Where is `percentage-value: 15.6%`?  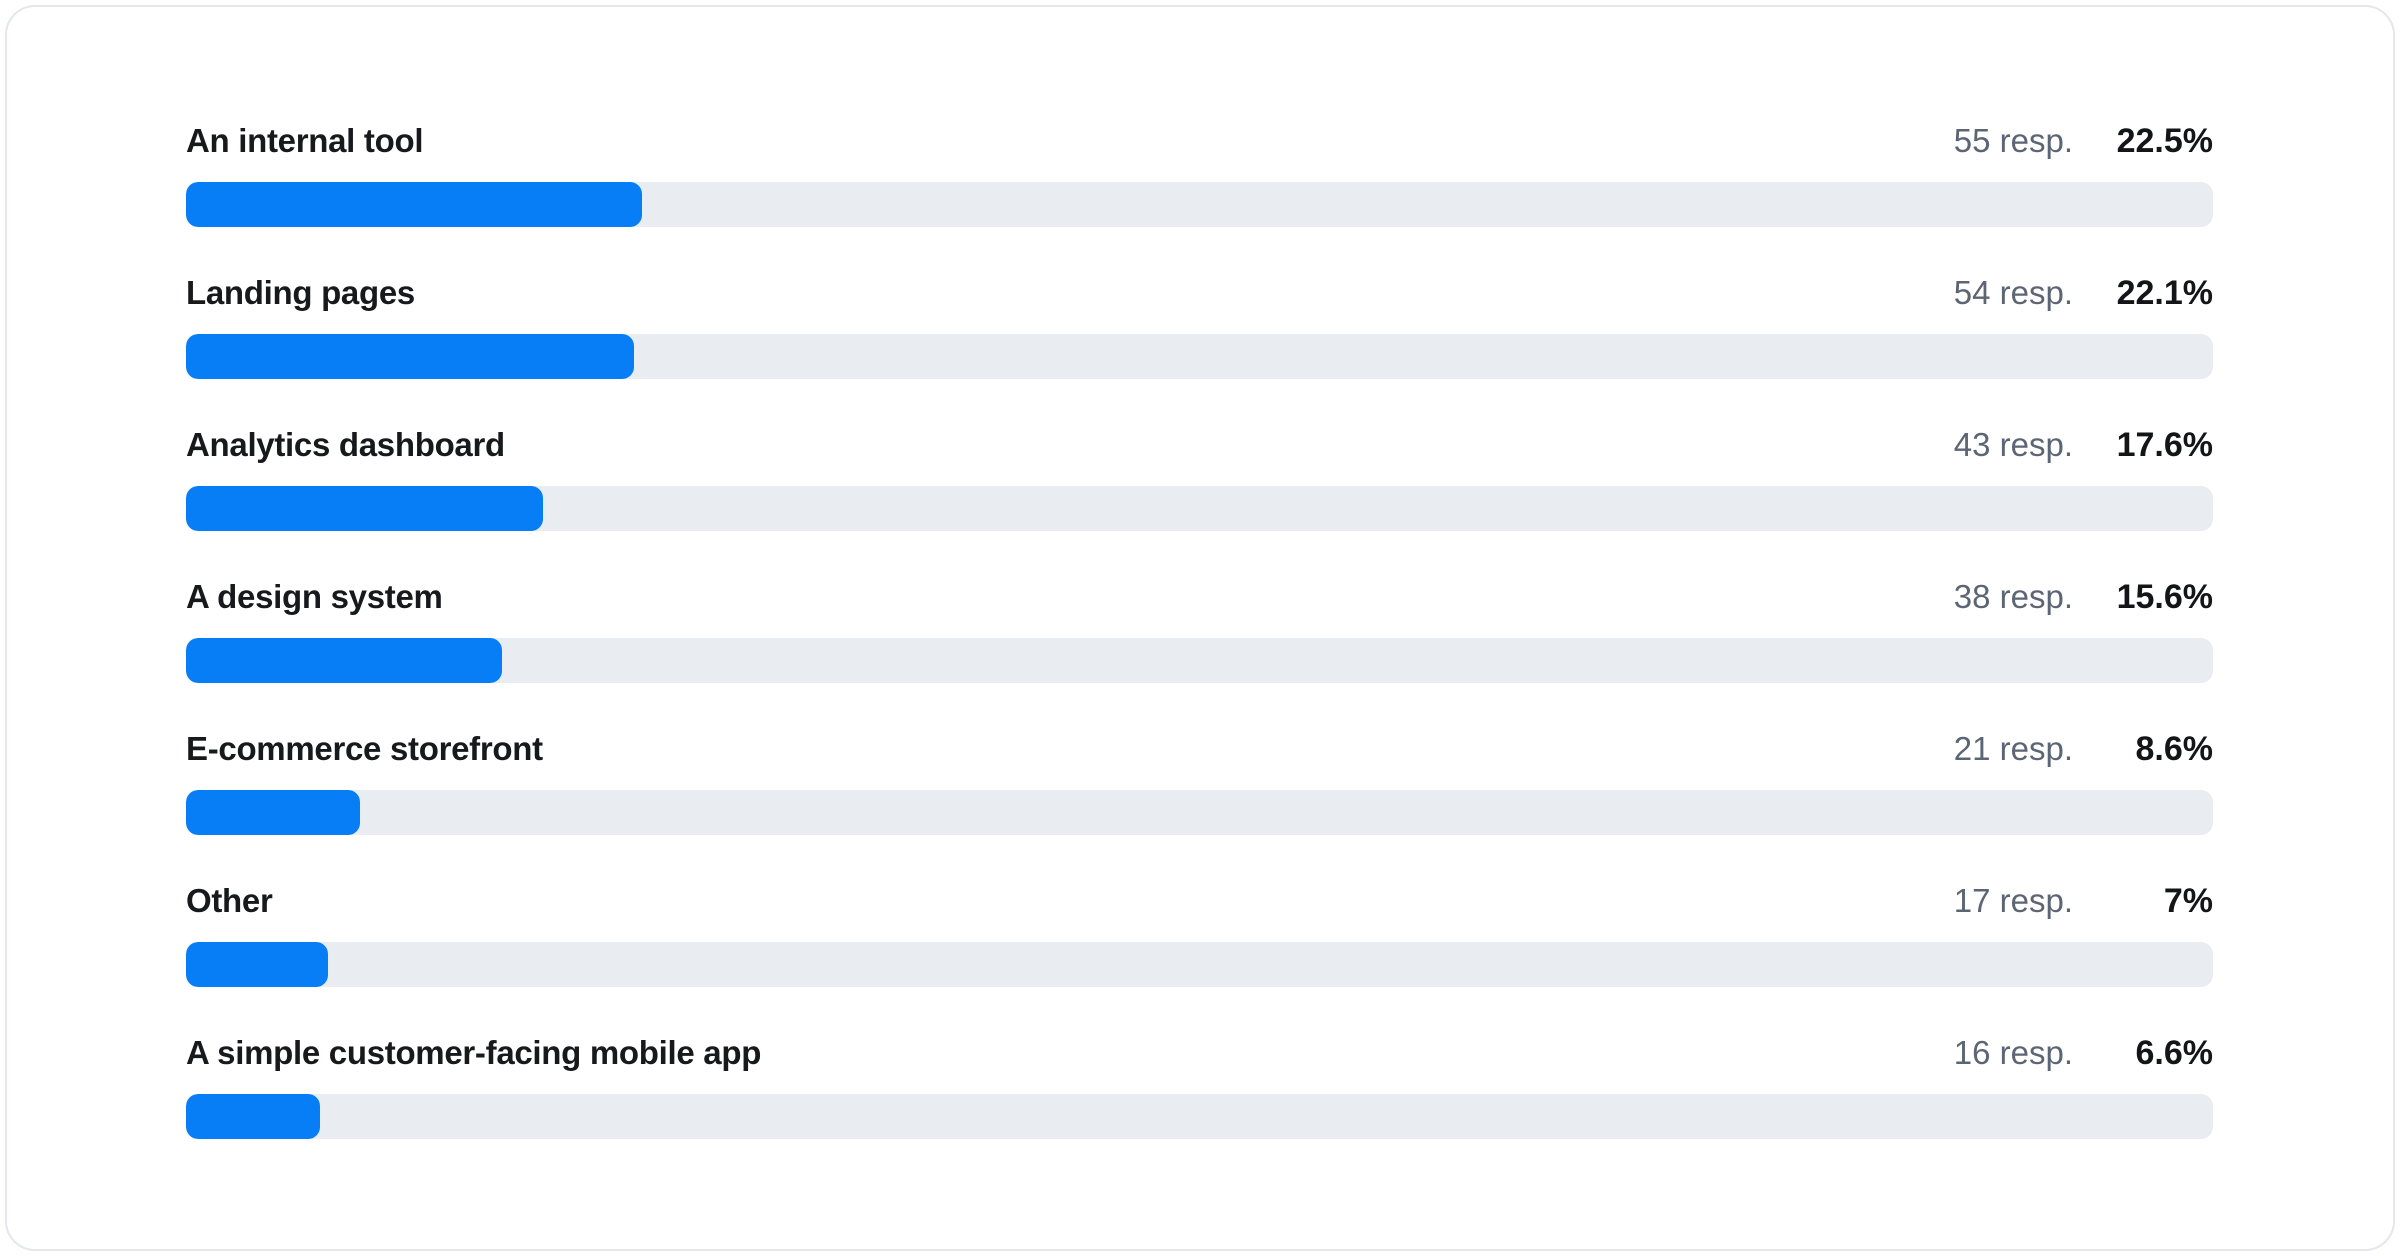
percentage-value: 15.6% is located at coordinates (2164, 597).